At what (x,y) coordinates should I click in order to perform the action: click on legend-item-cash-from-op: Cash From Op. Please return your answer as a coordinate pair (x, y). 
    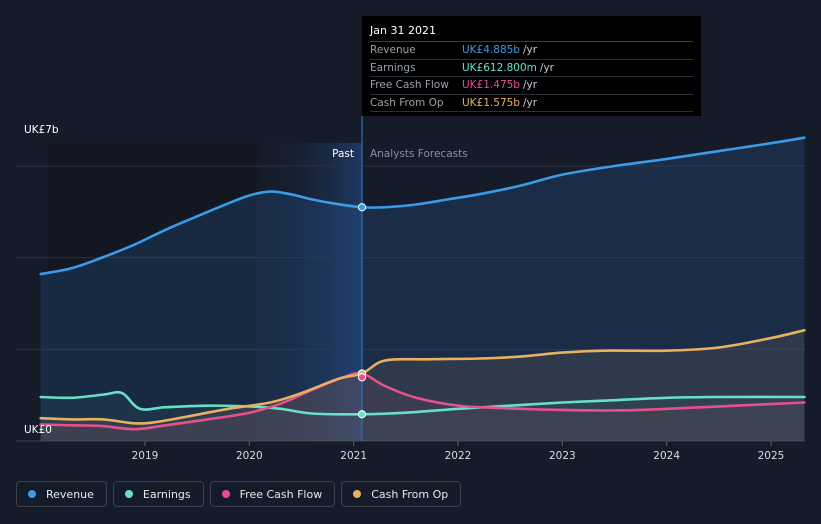
    Looking at the image, I should click on (401, 494).